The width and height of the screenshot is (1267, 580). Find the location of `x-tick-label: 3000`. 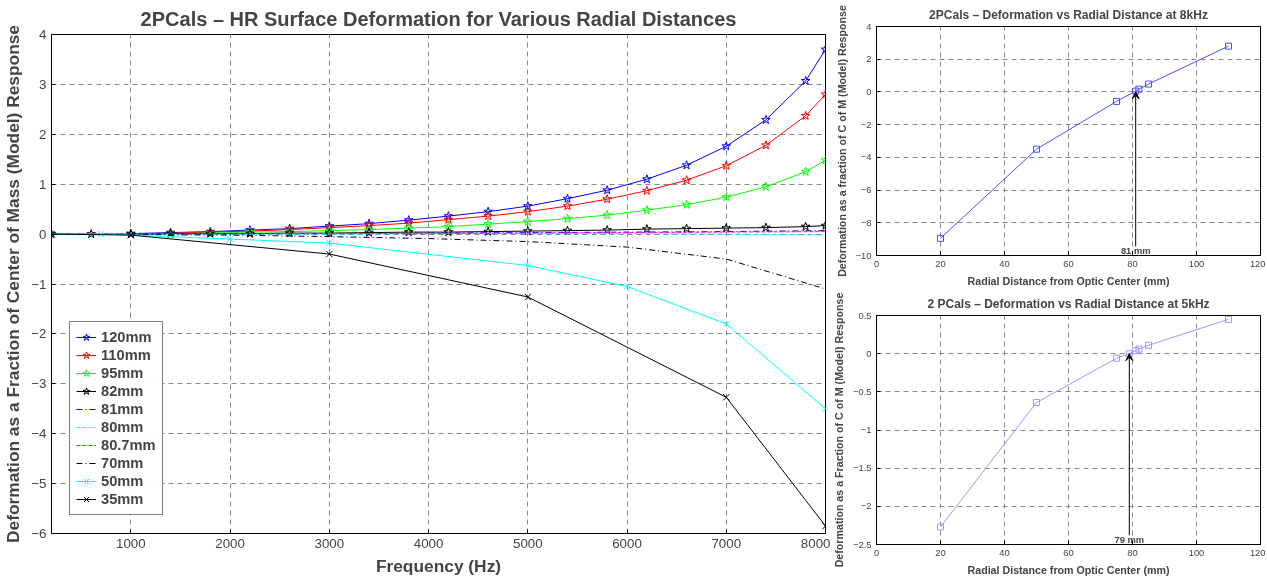

x-tick-label: 3000 is located at coordinates (329, 543).